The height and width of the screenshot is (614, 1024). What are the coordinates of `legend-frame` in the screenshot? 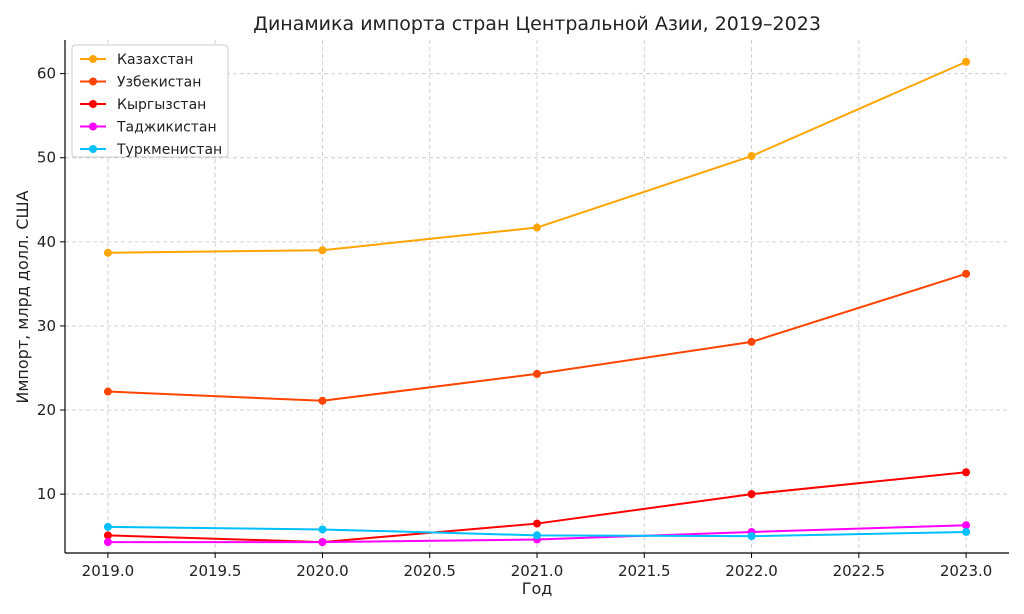 It's located at (150, 101).